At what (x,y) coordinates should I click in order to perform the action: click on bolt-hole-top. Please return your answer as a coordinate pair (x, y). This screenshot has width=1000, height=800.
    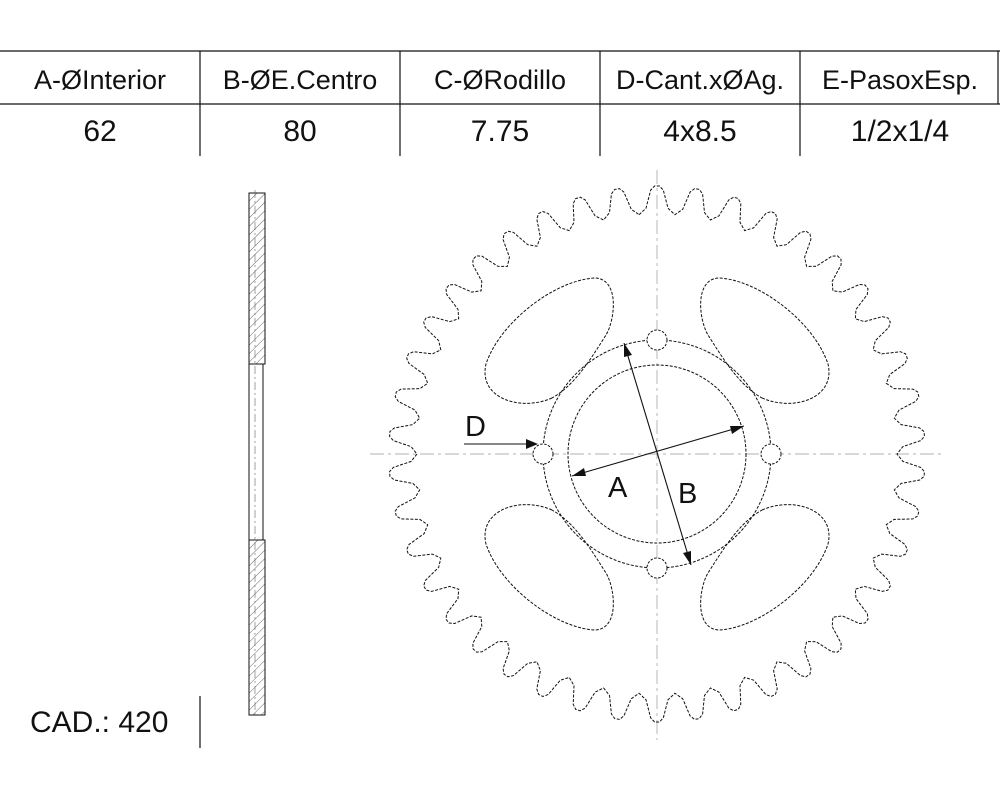
    Looking at the image, I should click on (657, 340).